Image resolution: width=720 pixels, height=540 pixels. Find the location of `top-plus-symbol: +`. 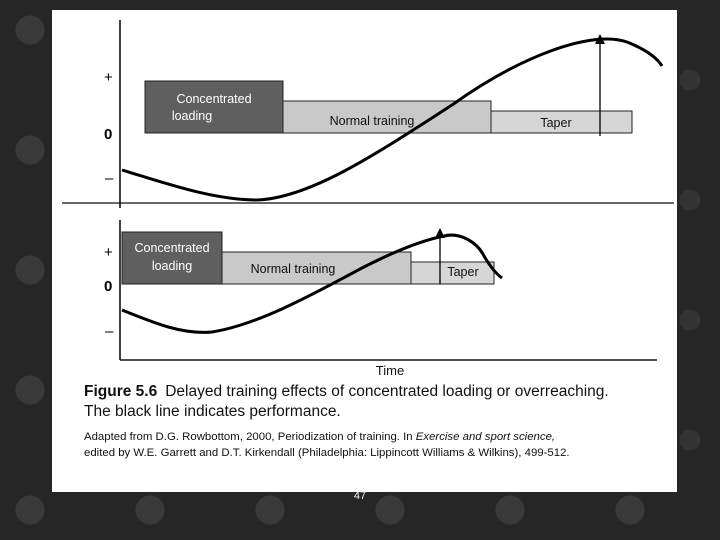

top-plus-symbol: + is located at coordinates (108, 77).